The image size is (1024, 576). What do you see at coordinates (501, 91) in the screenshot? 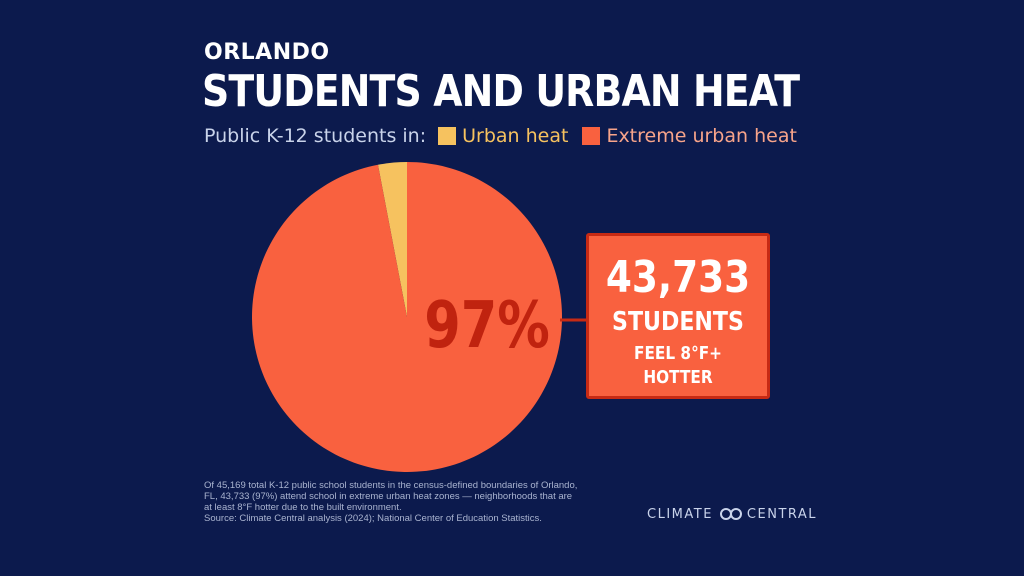
I see `page-title: STUDENTS AND URBAN HEAT` at bounding box center [501, 91].